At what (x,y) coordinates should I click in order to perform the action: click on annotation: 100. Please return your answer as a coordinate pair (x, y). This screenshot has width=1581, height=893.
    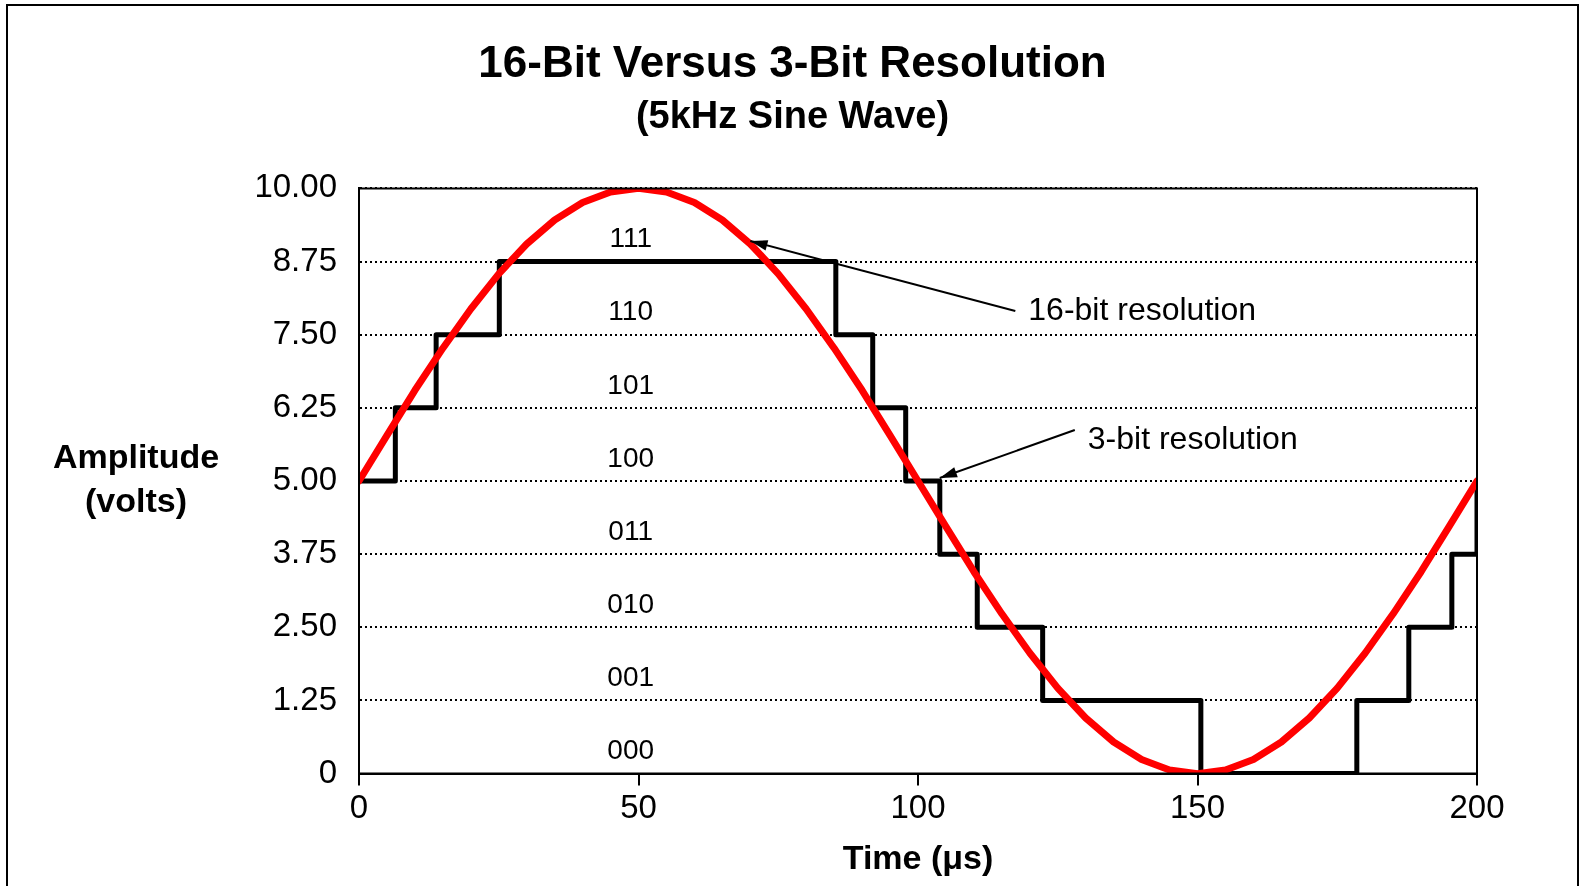
    Looking at the image, I should click on (631, 457).